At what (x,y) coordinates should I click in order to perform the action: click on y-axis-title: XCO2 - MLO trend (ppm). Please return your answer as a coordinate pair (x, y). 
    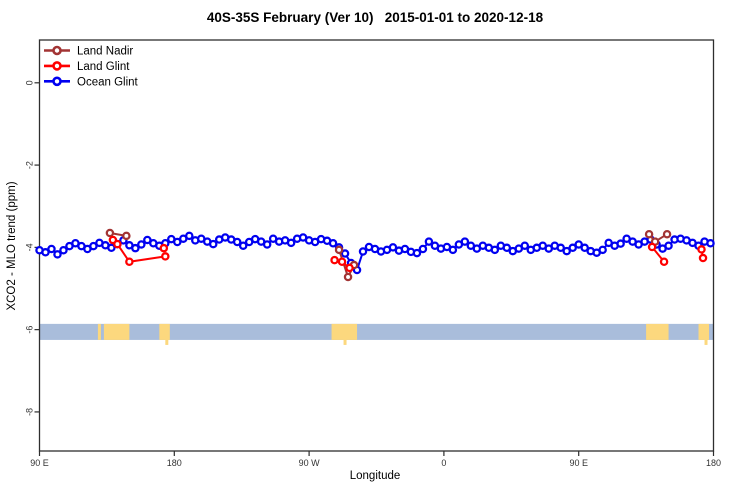
    Looking at the image, I should click on (12, 246).